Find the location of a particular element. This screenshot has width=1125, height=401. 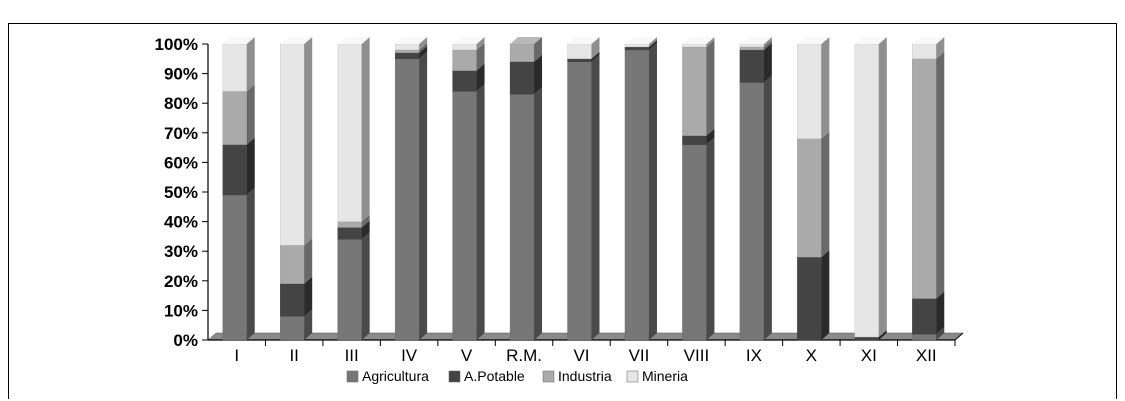

x-tick-label: IX is located at coordinates (754, 355).